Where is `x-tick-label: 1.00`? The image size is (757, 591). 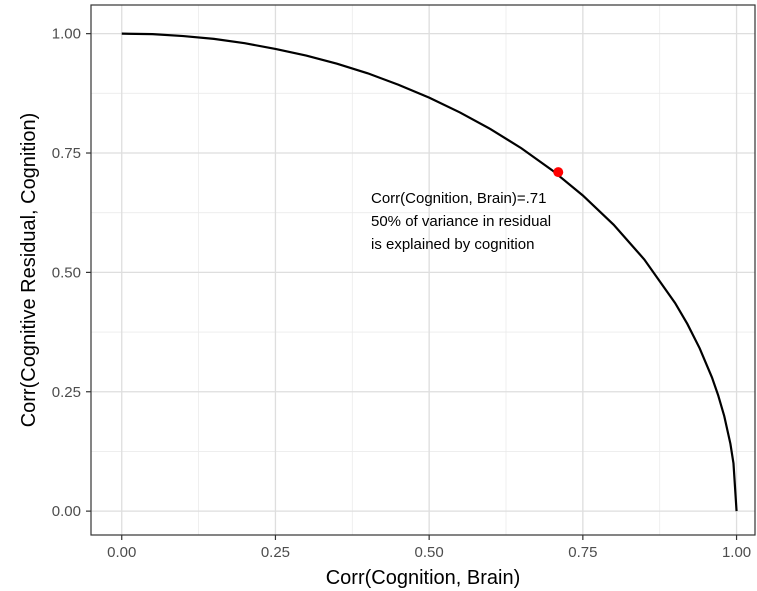
x-tick-label: 1.00 is located at coordinates (736, 552).